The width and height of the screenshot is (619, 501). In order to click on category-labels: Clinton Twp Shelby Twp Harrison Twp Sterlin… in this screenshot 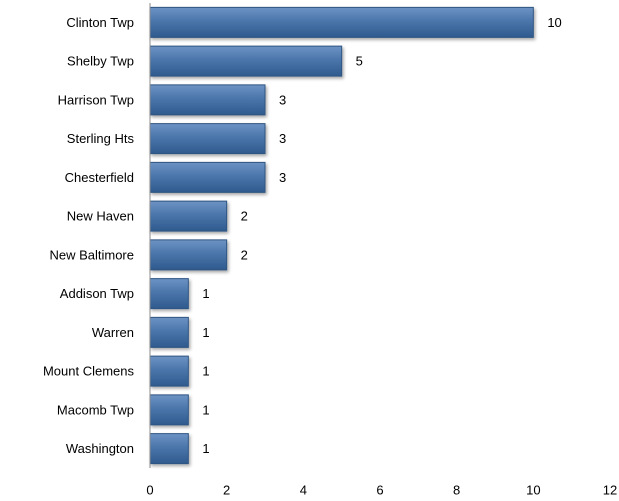, I will do `click(89, 235)`.